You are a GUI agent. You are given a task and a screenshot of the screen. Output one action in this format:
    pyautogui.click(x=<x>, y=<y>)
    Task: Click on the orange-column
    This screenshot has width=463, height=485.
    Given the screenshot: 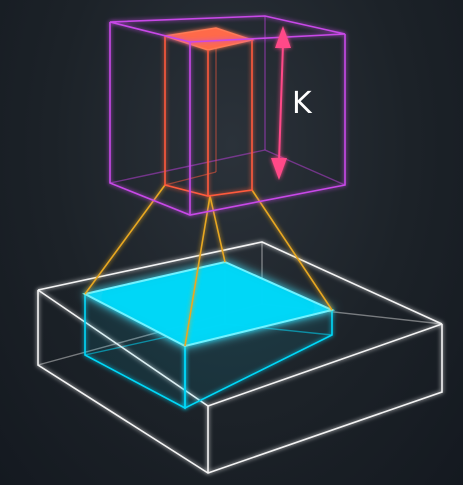 What is the action you would take?
    pyautogui.click(x=209, y=112)
    